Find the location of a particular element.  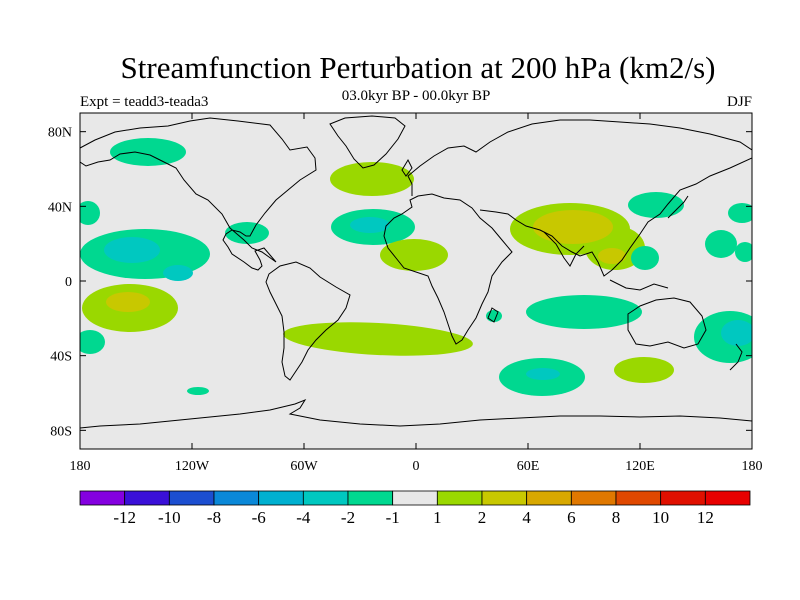

colorbar-label: -2 is located at coordinates (348, 517).